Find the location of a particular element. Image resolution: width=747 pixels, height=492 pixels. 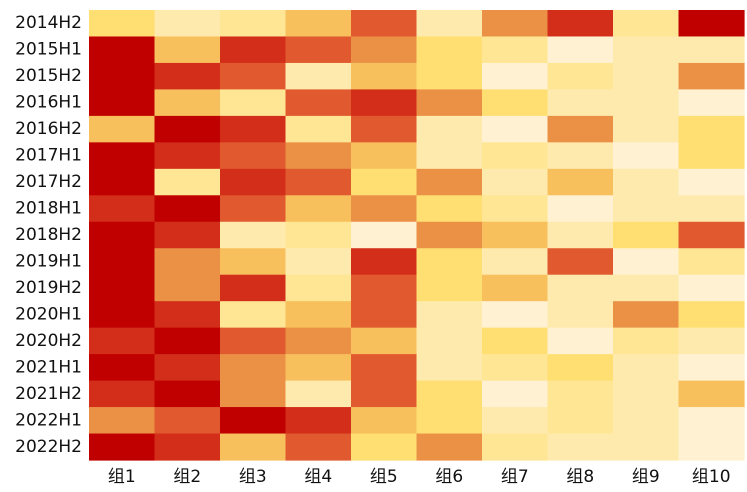

column-tick-label: 组3 is located at coordinates (253, 477).